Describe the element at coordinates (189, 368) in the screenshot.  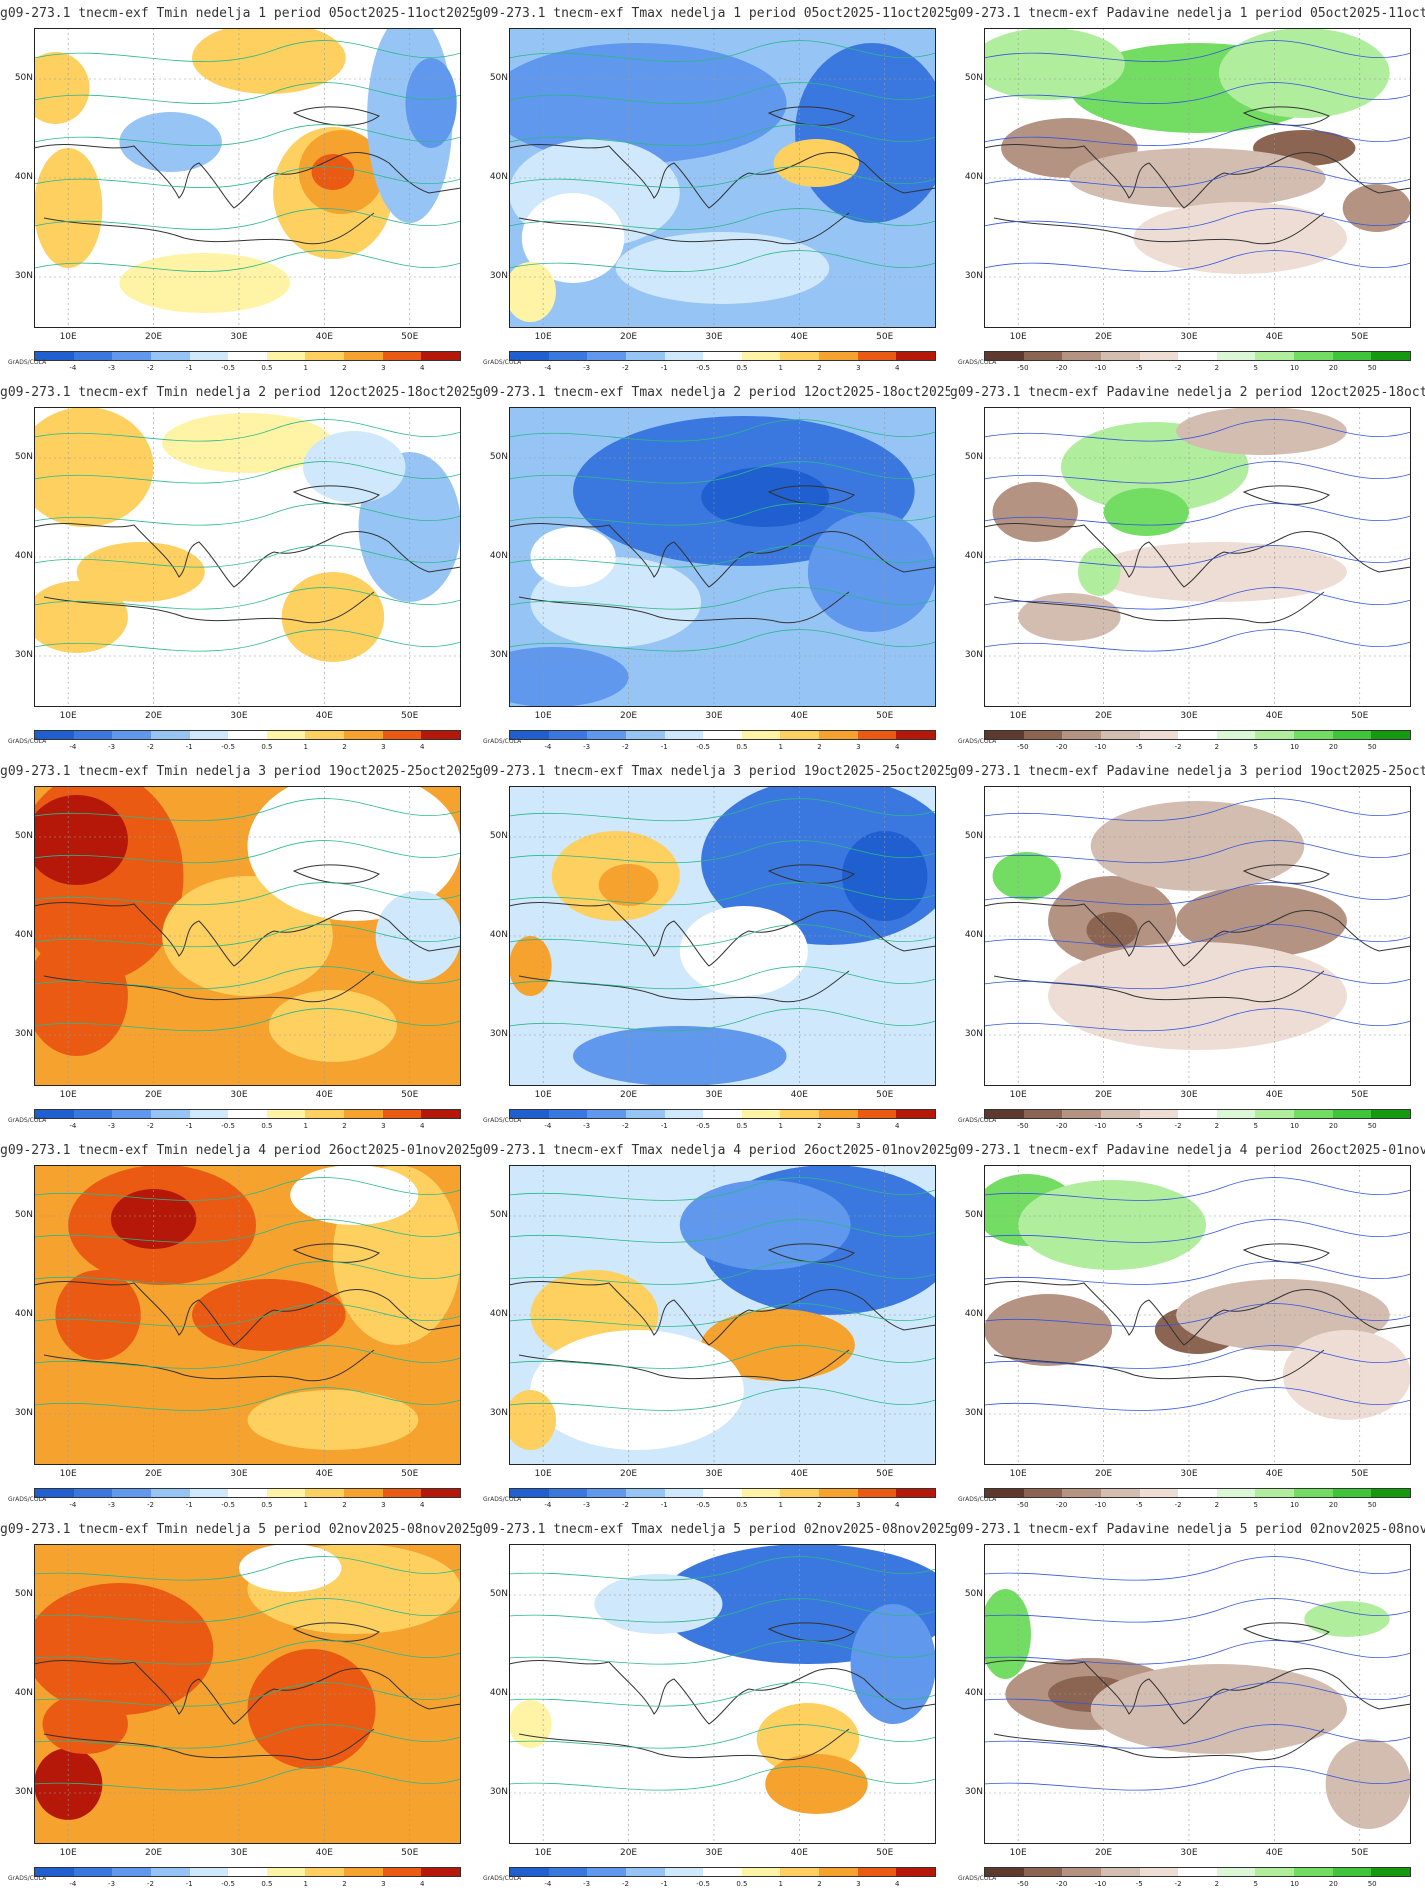
I see `colorbar-label: -1` at that location.